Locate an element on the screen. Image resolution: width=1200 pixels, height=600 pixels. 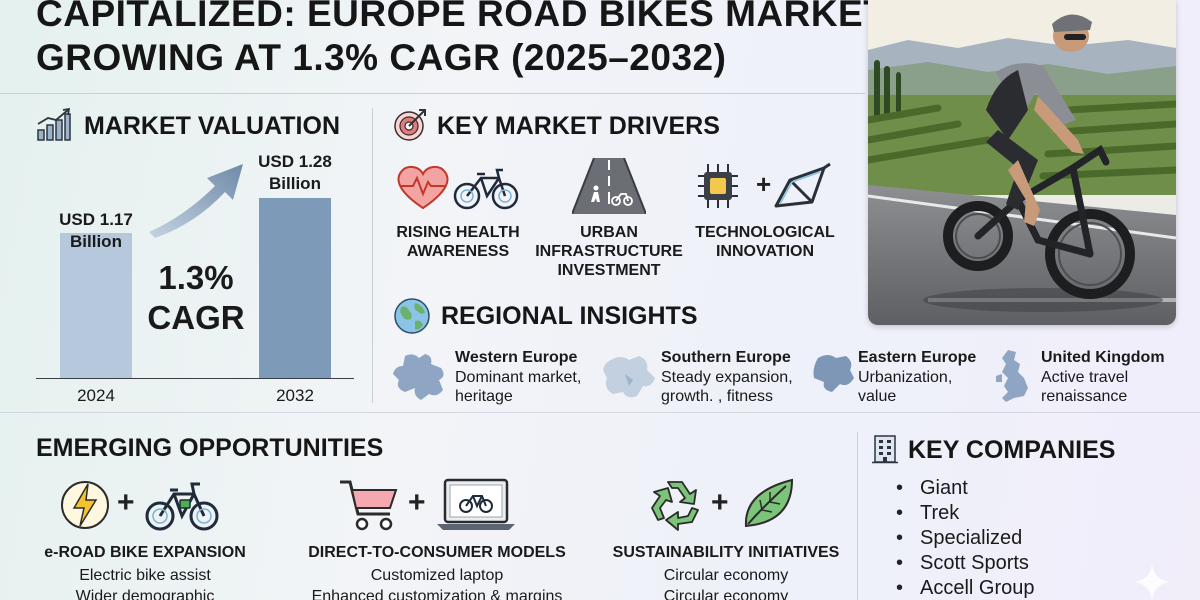
opportunities-heading: EMERGING OPPORTUNITIES is located at coordinates (210, 448).